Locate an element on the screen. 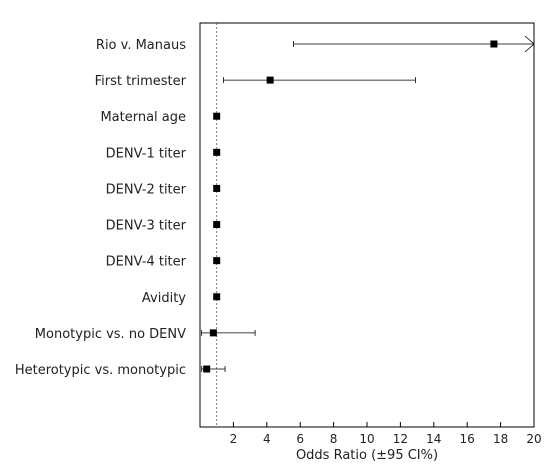 Image resolution: width=550 pixels, height=471 pixels. row-label: DENV-3 titer is located at coordinates (146, 226).